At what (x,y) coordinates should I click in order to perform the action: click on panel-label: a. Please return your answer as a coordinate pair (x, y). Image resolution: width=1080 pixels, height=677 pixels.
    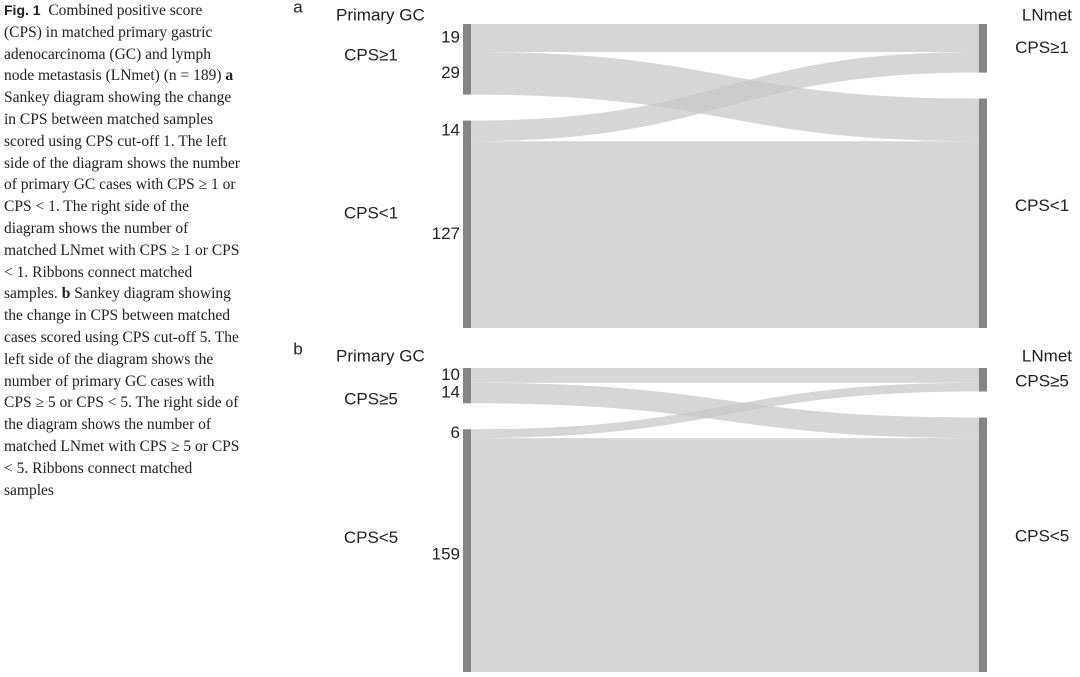
    Looking at the image, I should click on (298, 8).